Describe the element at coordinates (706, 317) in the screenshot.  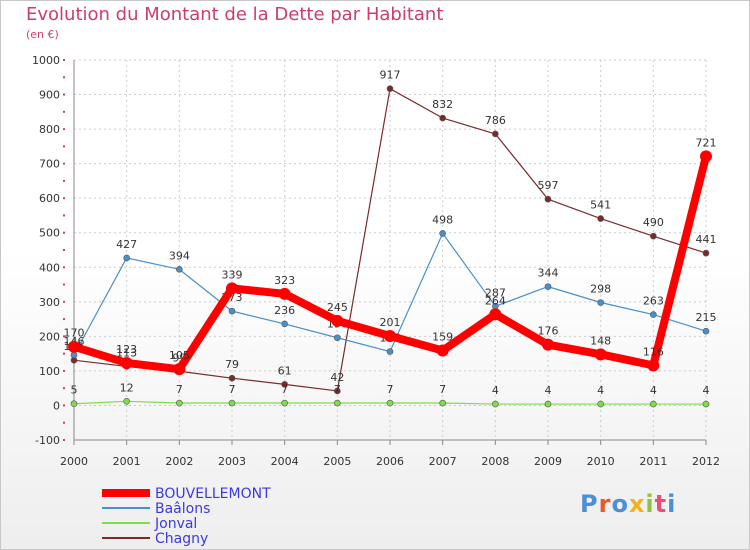
I see `data-label: 215` at that location.